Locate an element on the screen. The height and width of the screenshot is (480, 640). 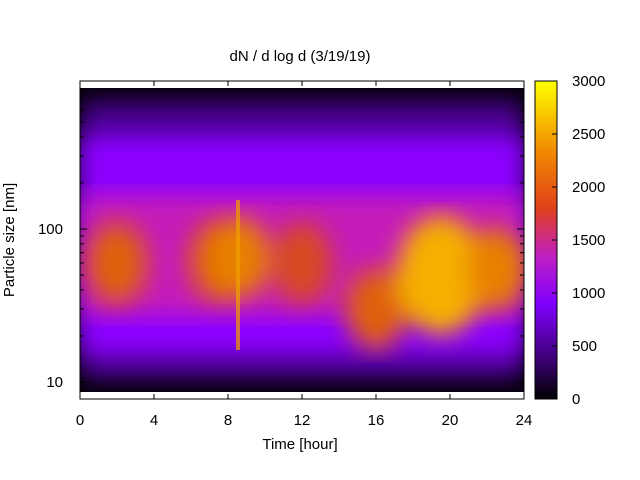
x-tick-label: 8 is located at coordinates (228, 420).